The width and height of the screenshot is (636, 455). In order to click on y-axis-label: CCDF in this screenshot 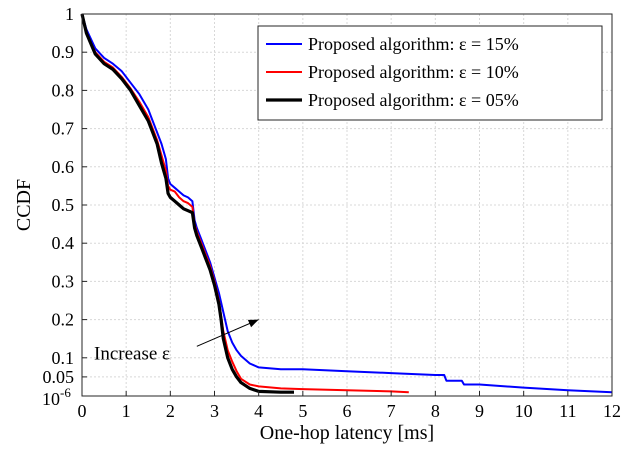, I will do `click(24, 205)`.